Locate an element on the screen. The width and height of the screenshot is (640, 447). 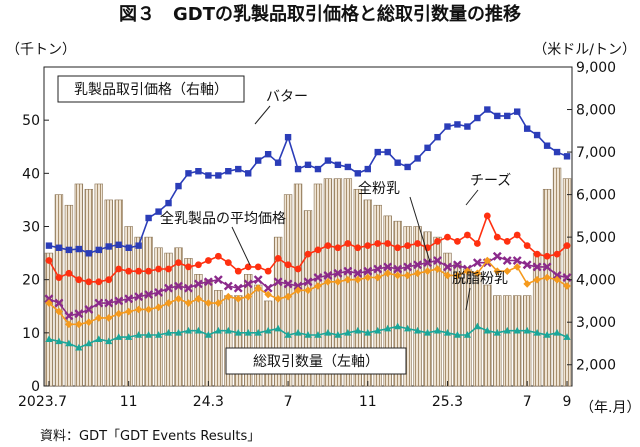
left-tick-label: 10 is located at coordinates (31, 334).